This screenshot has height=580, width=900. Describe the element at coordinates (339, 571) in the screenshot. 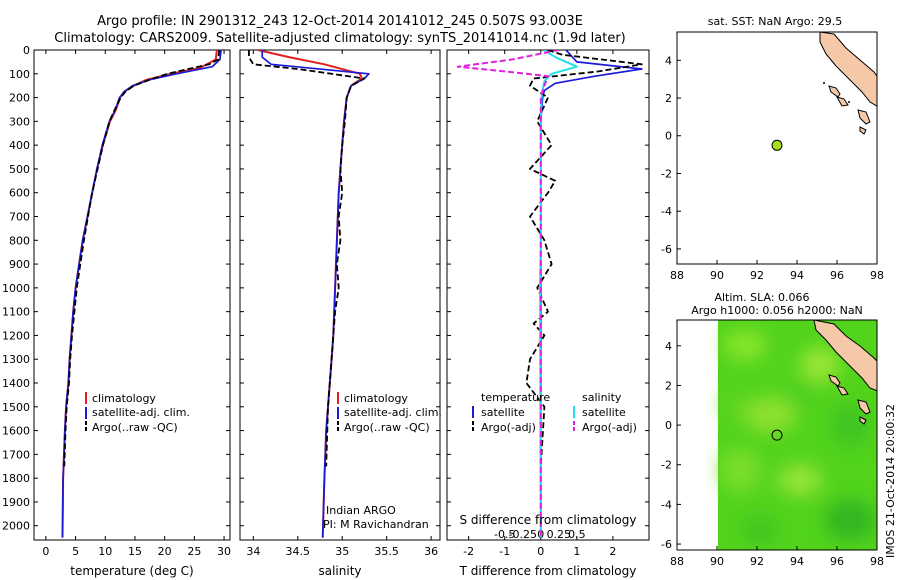

I see `salinity-xlabel: salinity` at that location.